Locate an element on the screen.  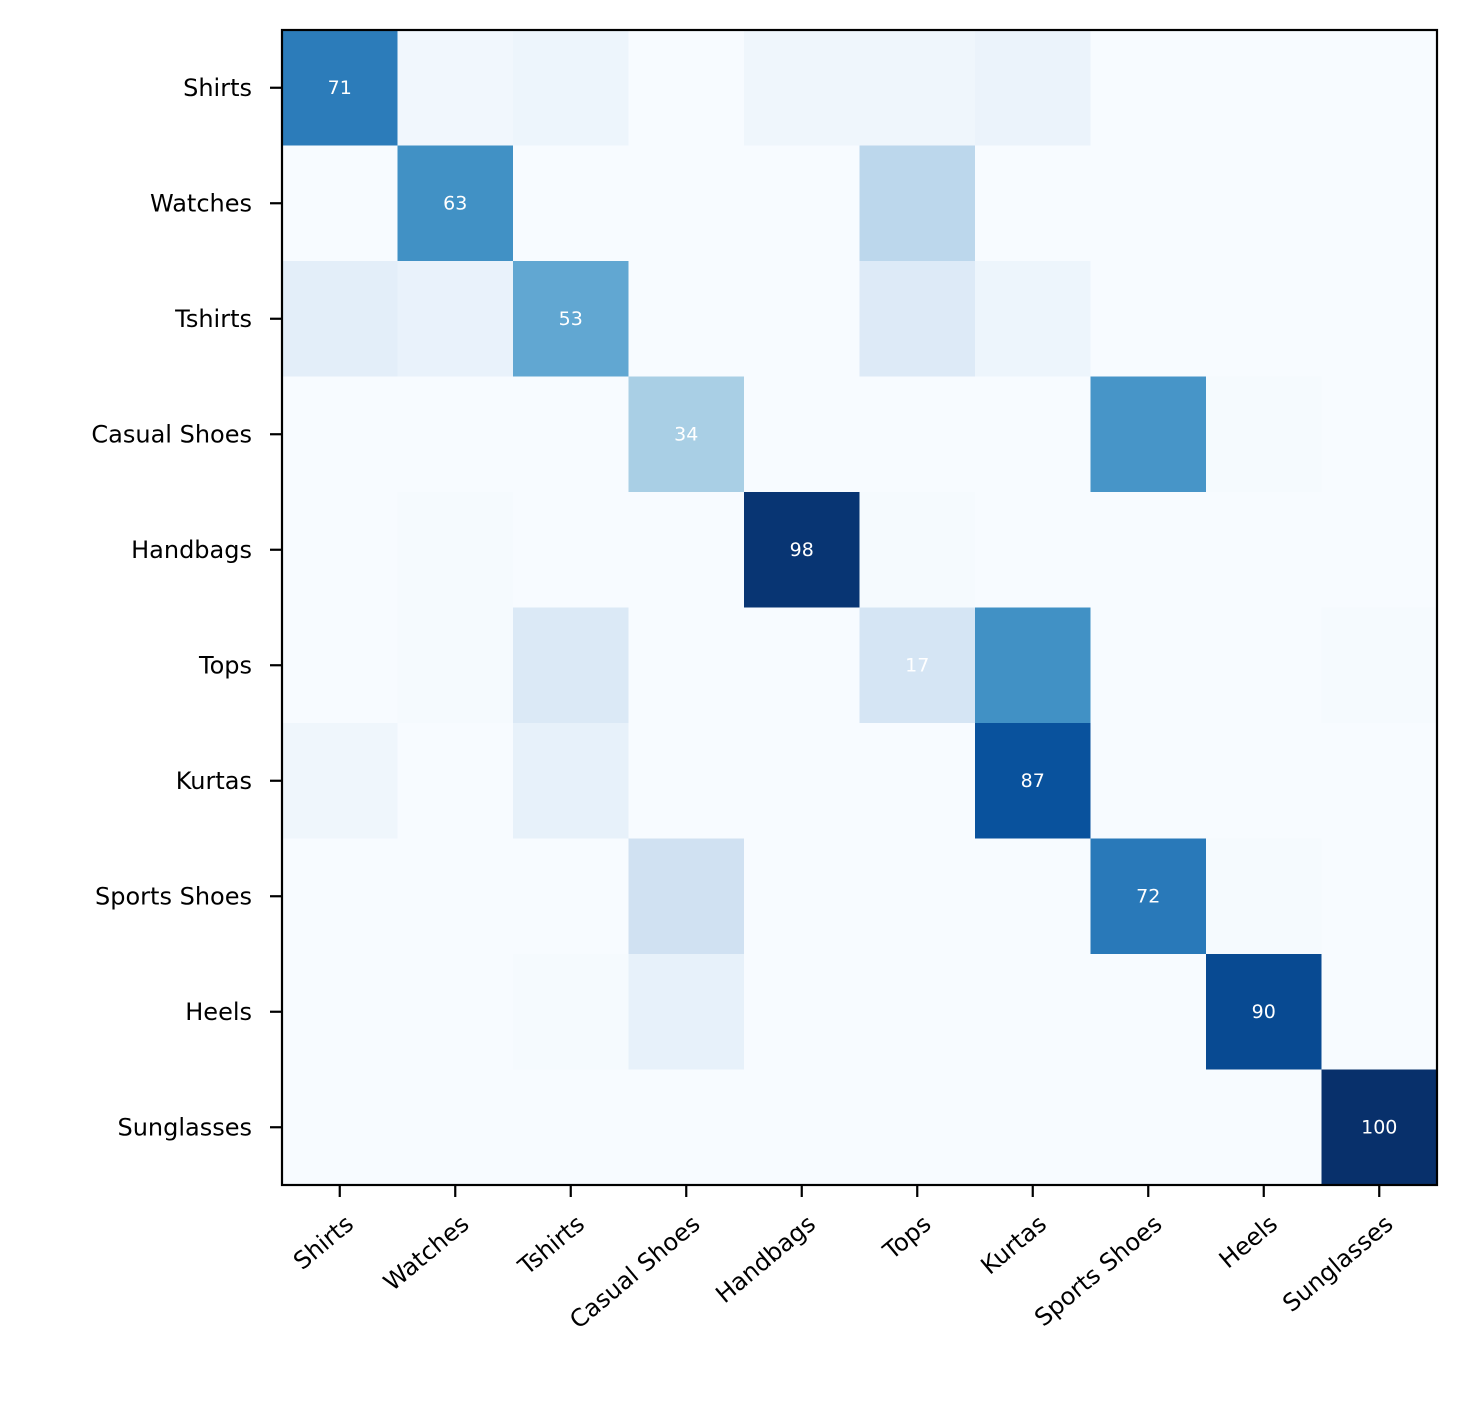
cell-watches-heels is located at coordinates (1264, 203).